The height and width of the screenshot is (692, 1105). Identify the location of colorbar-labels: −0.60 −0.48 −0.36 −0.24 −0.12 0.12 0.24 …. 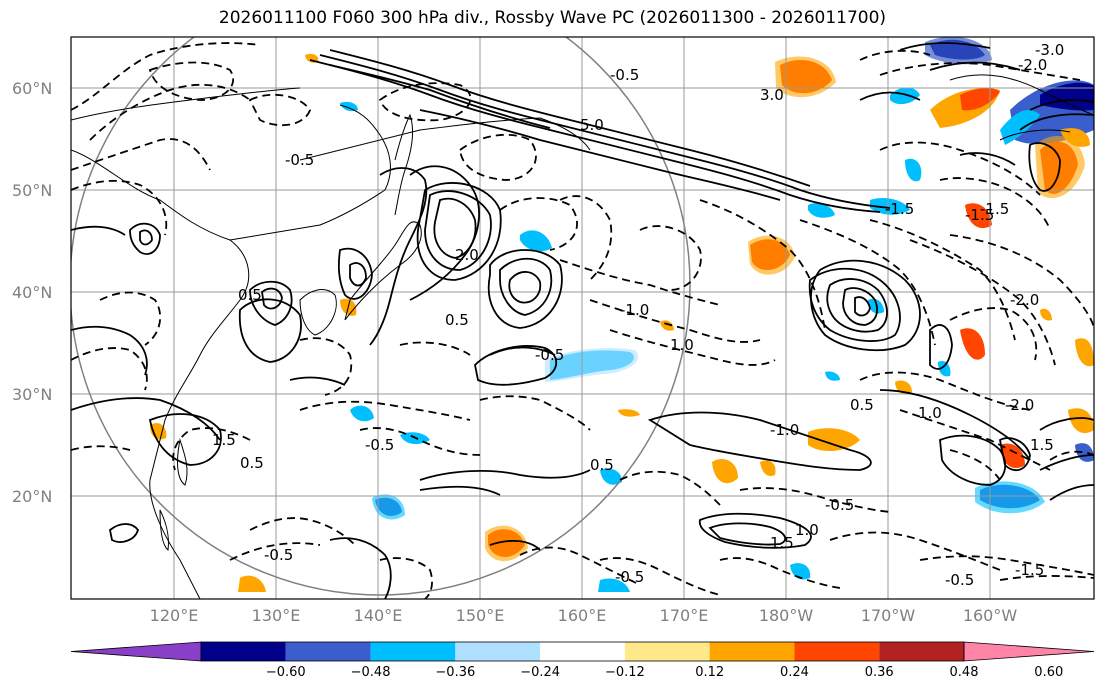
(664, 672).